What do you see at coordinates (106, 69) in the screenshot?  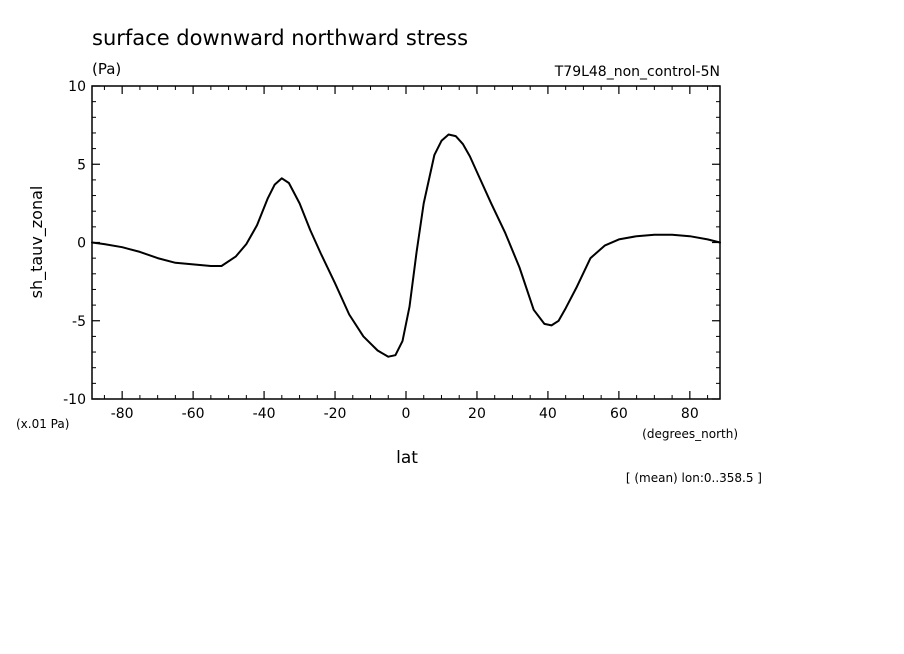 I see `units-label: (Pa)` at bounding box center [106, 69].